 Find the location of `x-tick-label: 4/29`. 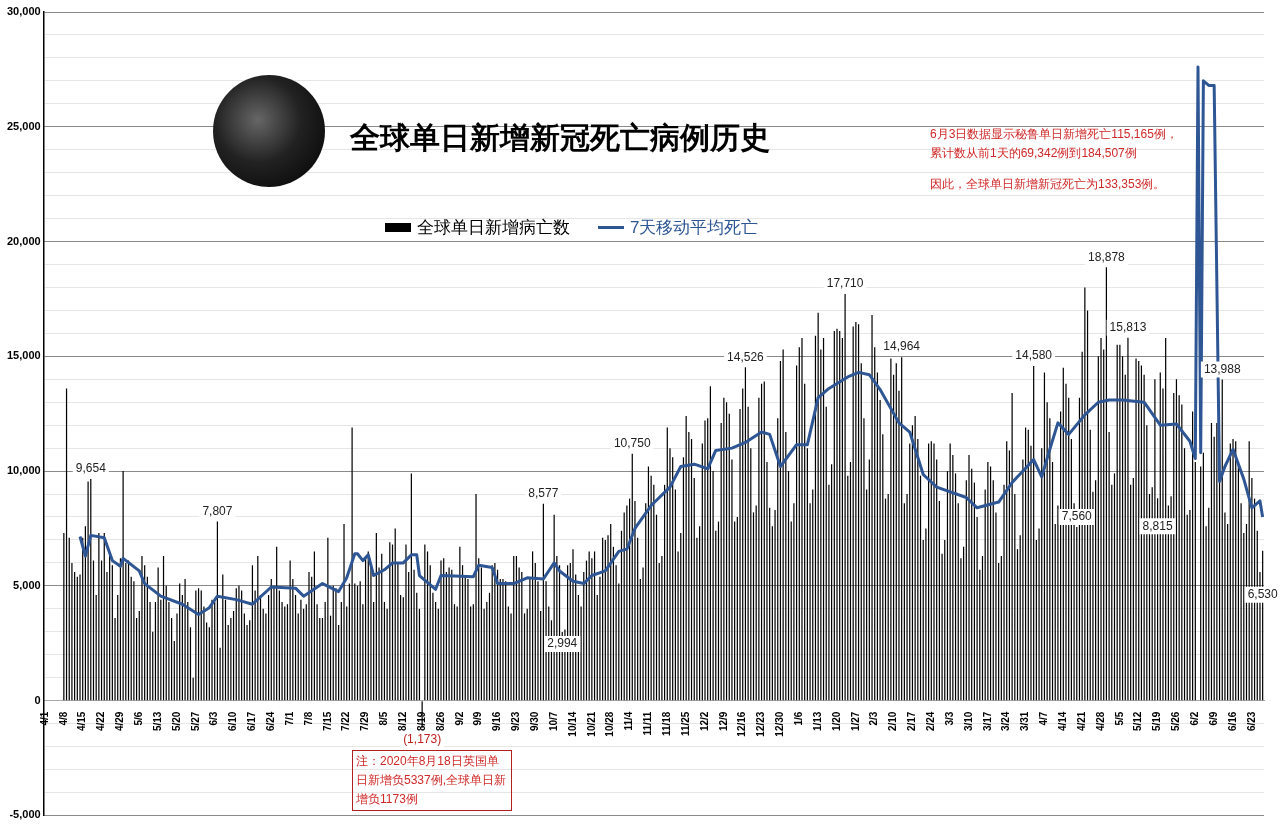

x-tick-label: 4/29 is located at coordinates (120, 721).